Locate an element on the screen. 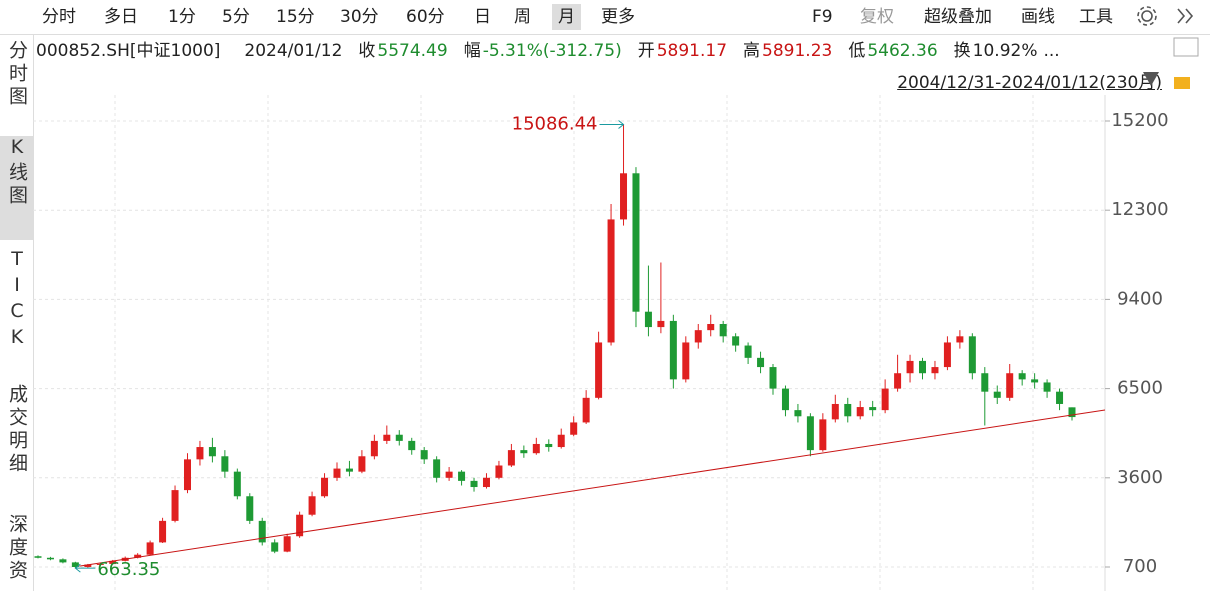 This screenshot has height=594, width=1210. expand-icon is located at coordinates (1185, 16).